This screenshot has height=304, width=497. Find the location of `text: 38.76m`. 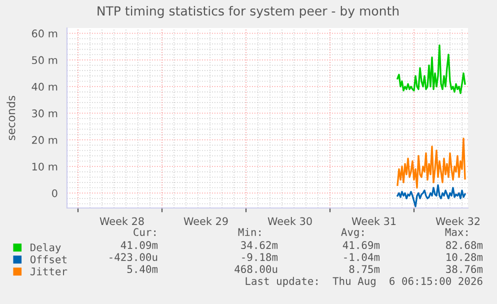

text: 38.76m is located at coordinates (464, 269).